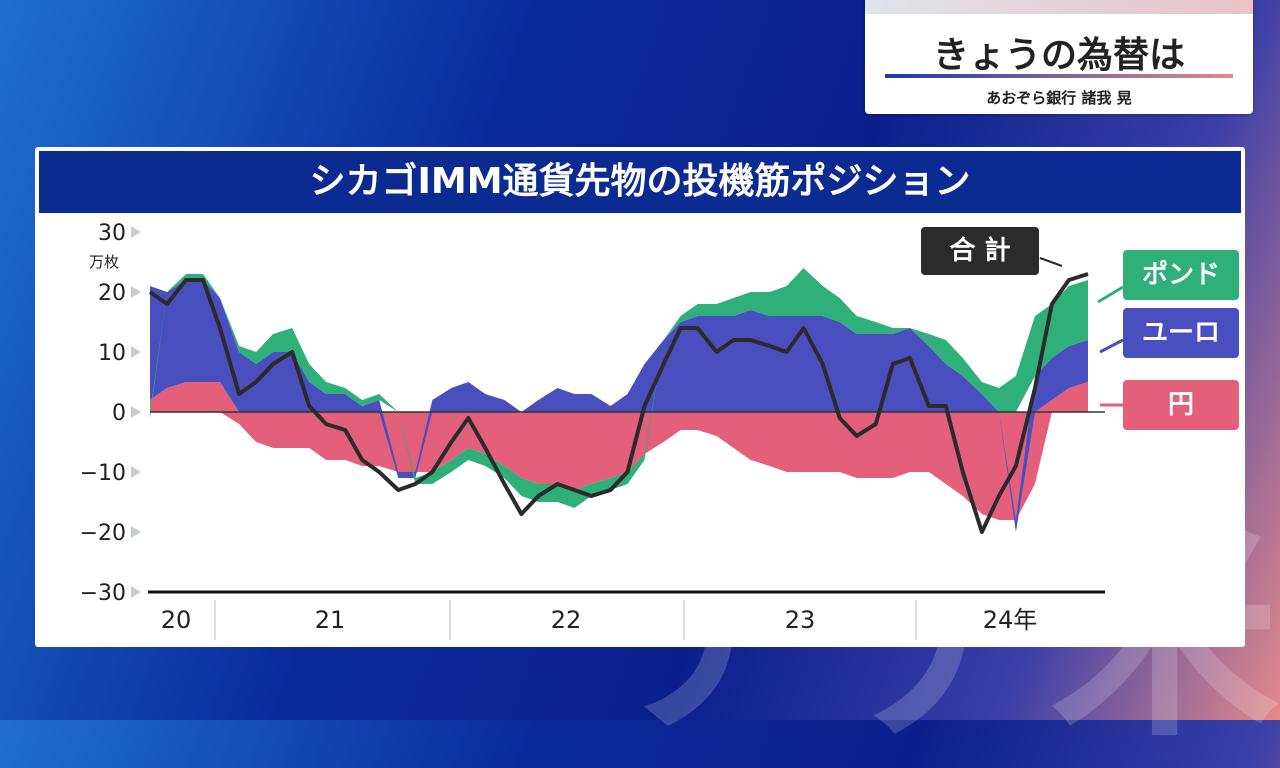 The image size is (1280, 768). I want to click on pound-callout, so click(1110, 294).